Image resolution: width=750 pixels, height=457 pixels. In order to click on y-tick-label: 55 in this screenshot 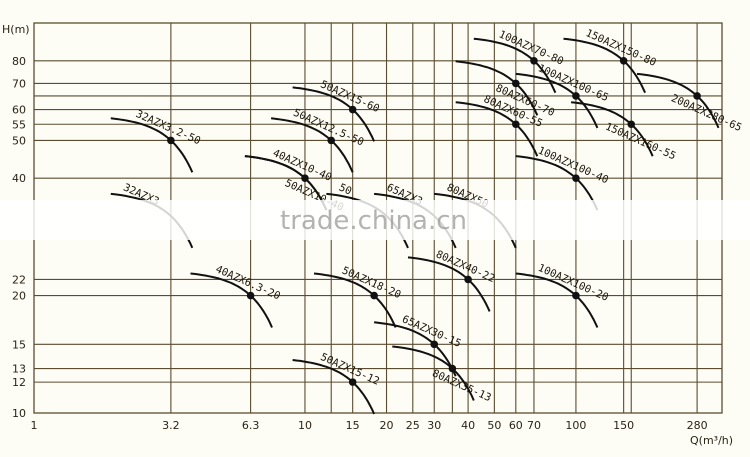, I will do `click(19, 124)`.